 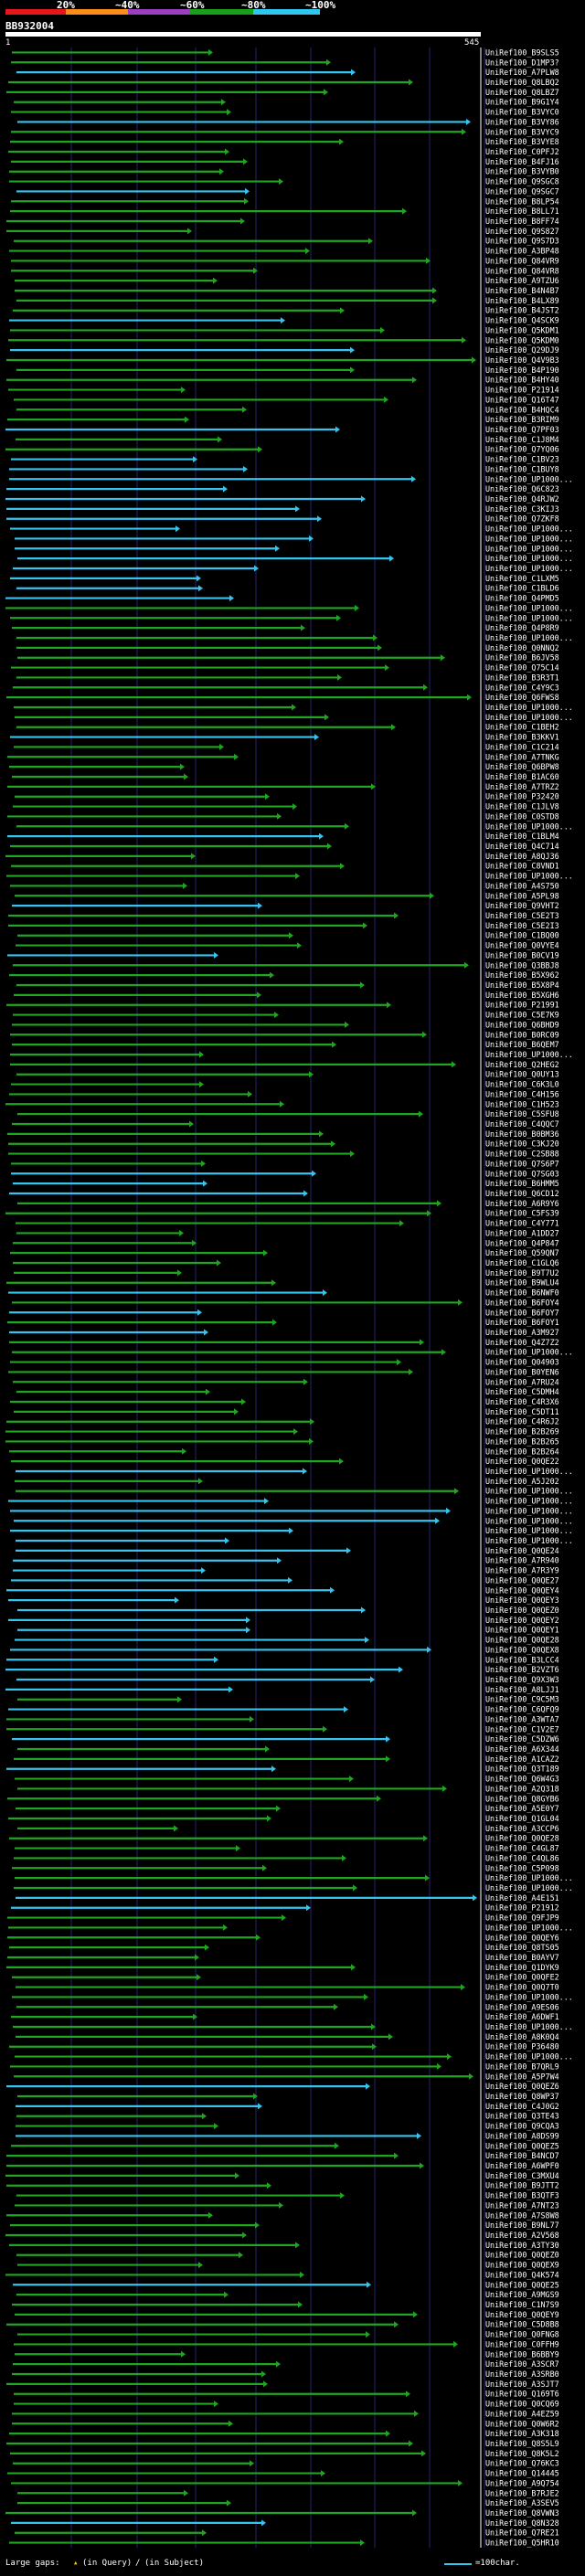 I want to click on hit-label: UniRef100_C4QL86, so click(x=522, y=1857).